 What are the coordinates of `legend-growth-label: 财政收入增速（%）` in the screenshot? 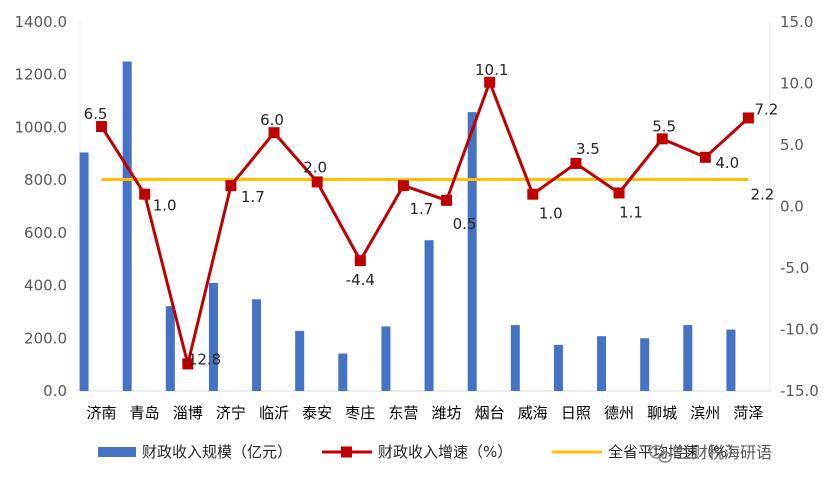 It's located at (445, 452).